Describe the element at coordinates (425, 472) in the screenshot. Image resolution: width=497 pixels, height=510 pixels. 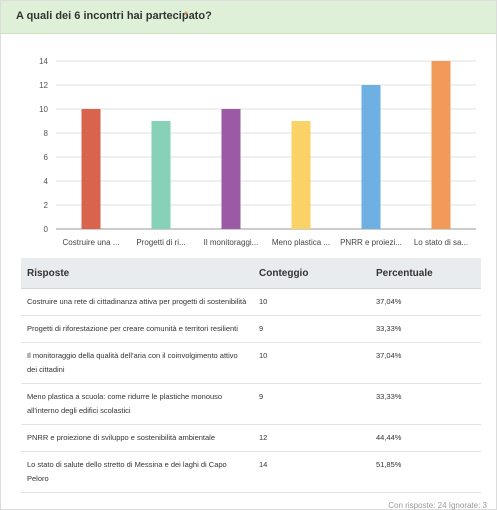
I see `percent-cell: 51,85%` at that location.